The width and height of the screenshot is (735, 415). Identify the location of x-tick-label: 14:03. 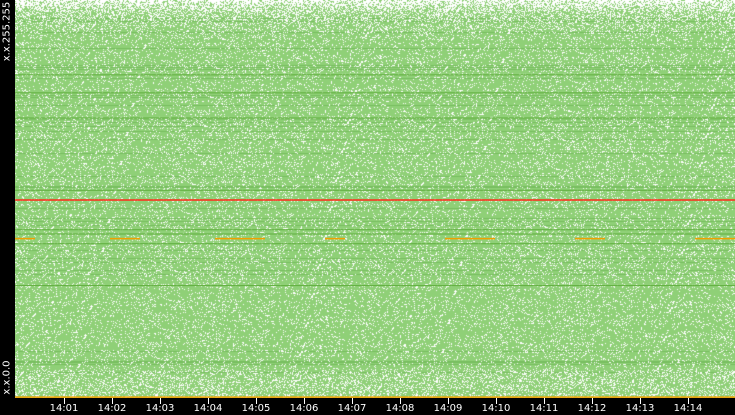
(160, 408).